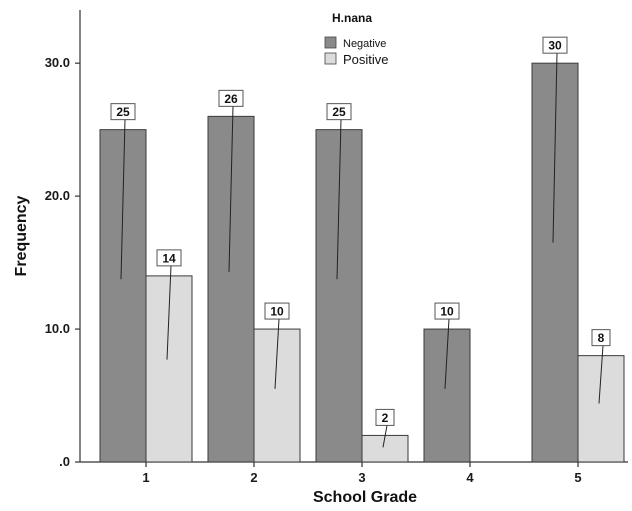 This screenshot has width=632, height=511. I want to click on x-tick-label: 3, so click(361, 477).